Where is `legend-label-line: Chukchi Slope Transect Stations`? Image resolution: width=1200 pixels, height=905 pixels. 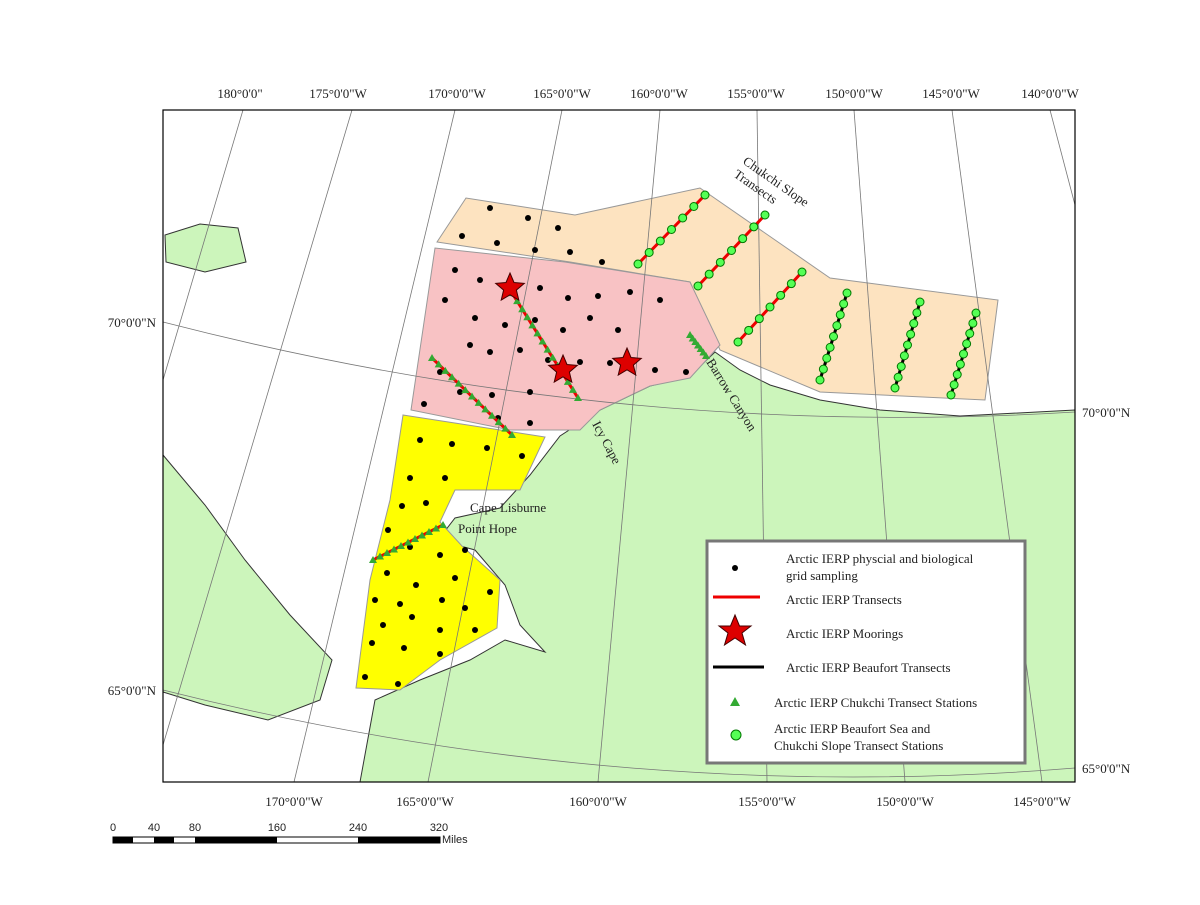
legend-label-line: Chukchi Slope Transect Stations is located at coordinates (858, 745).